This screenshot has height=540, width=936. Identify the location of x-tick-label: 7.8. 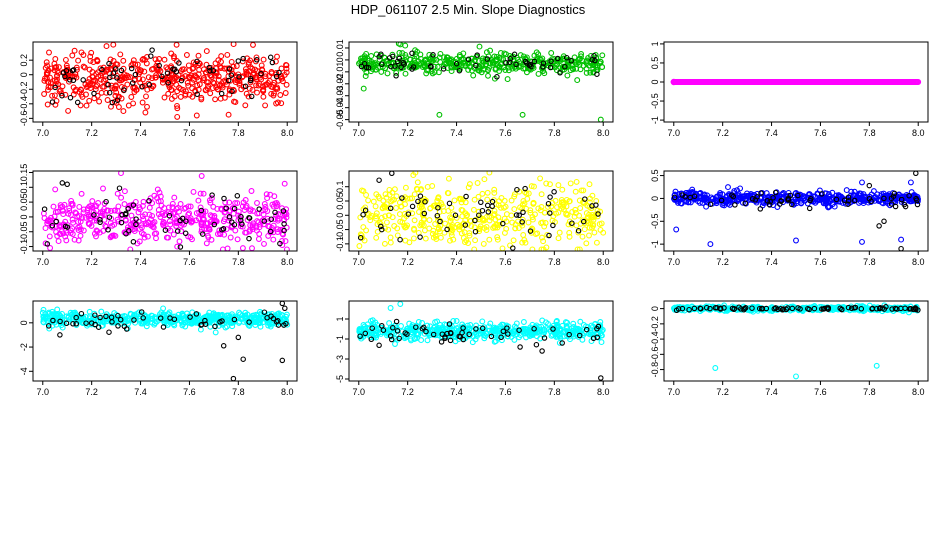
(554, 133).